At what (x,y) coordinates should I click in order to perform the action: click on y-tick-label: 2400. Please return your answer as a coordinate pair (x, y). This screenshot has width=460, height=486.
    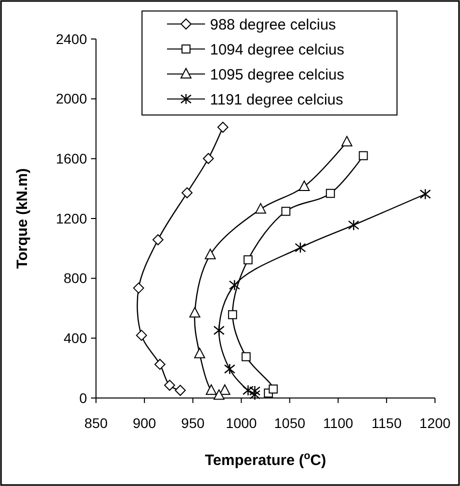
    Looking at the image, I should click on (72, 38).